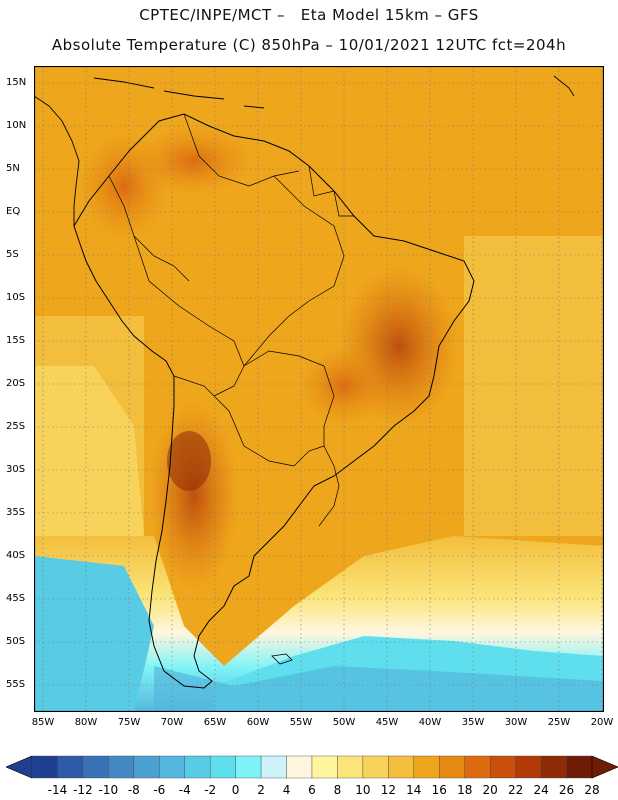  I want to click on colorbar-label: 14, so click(414, 790).